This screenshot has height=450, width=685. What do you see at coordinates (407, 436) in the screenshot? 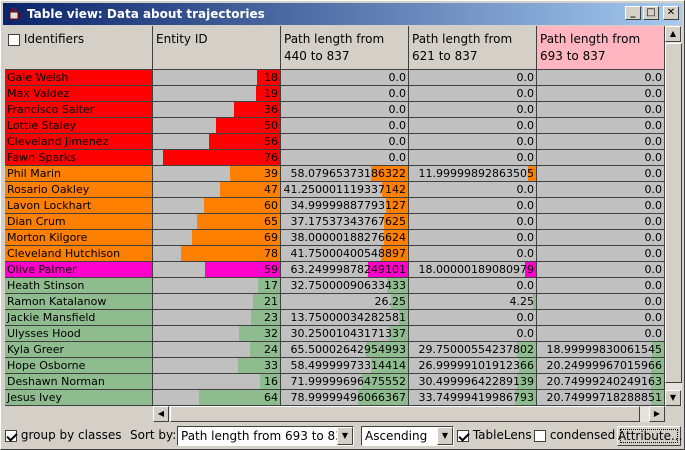
I see `order-select: Ascending ▼` at bounding box center [407, 436].